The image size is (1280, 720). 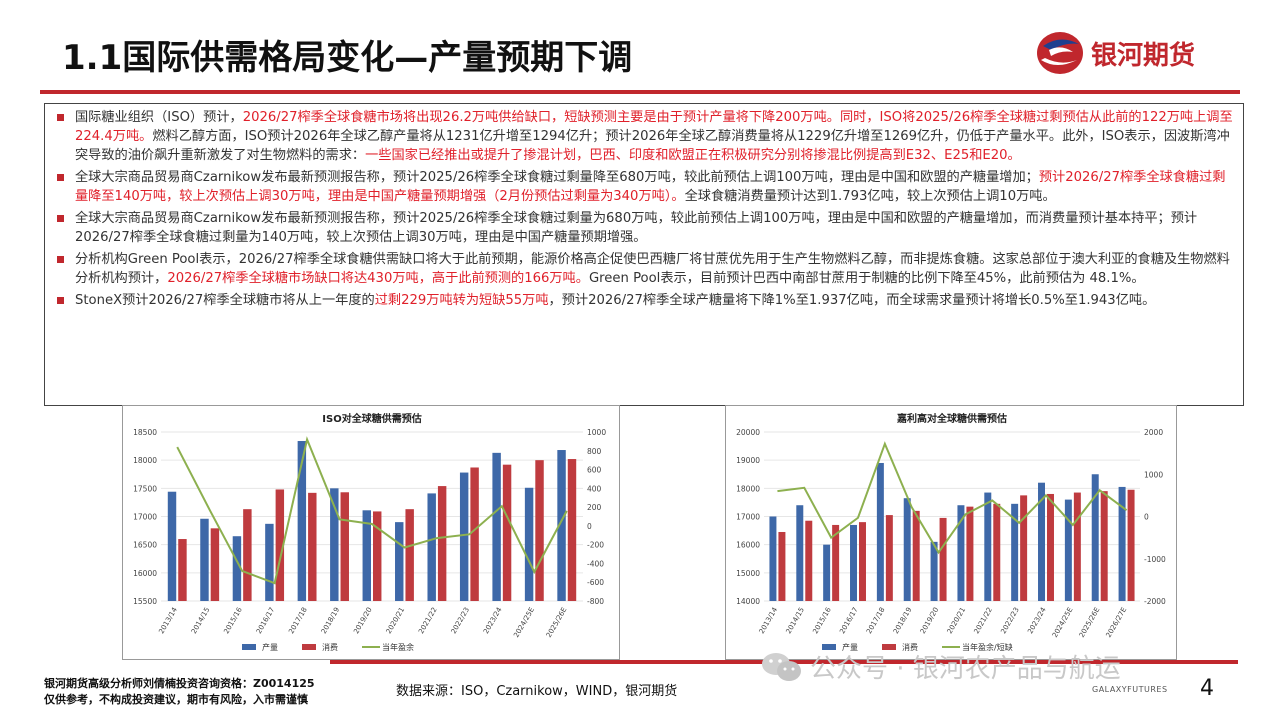 I want to click on galaxy-futures-label: GALAXYFUTURES, so click(x=1130, y=689).